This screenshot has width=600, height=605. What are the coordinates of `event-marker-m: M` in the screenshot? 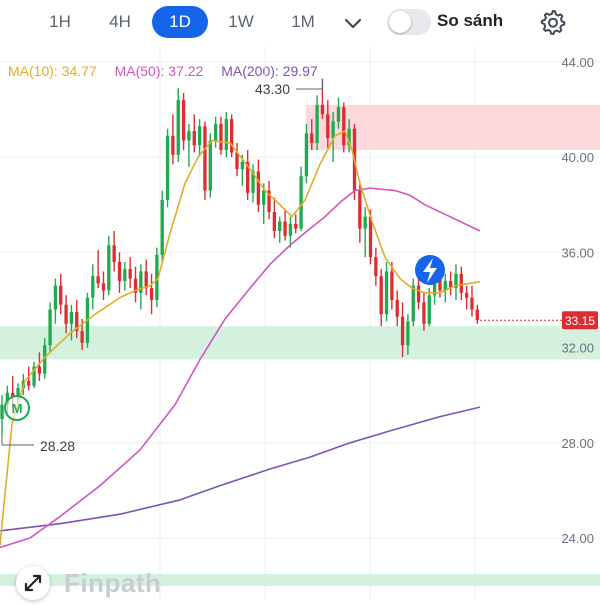 It's located at (17, 408).